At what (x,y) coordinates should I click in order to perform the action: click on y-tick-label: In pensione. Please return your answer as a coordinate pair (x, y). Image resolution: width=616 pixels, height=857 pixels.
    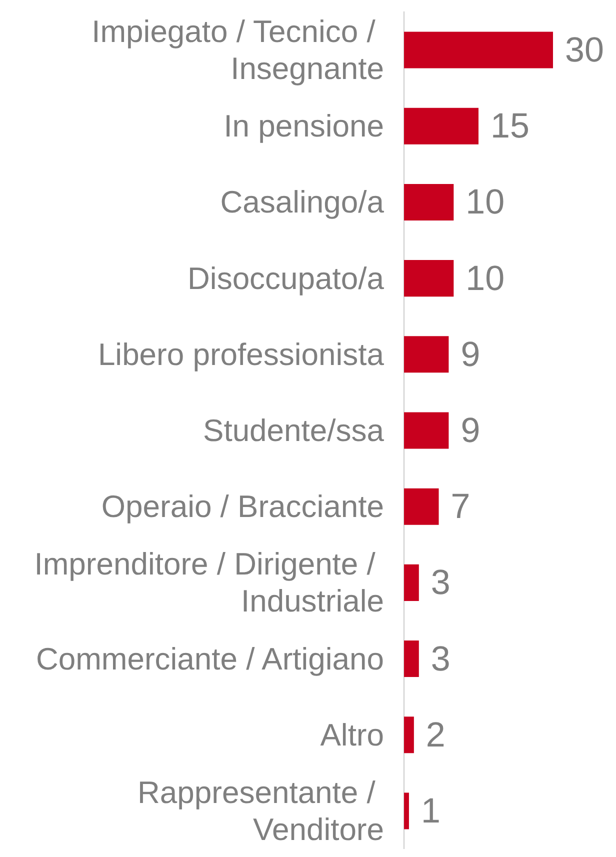
    Looking at the image, I should click on (304, 126).